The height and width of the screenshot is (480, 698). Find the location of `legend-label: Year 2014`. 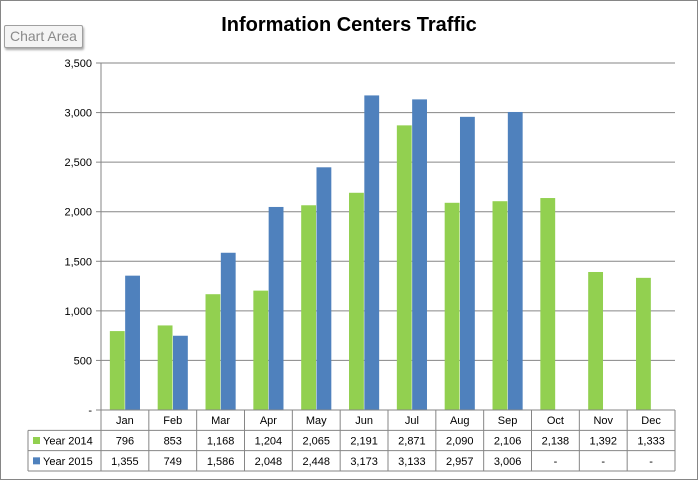

legend-label: Year 2014 is located at coordinates (68, 442).